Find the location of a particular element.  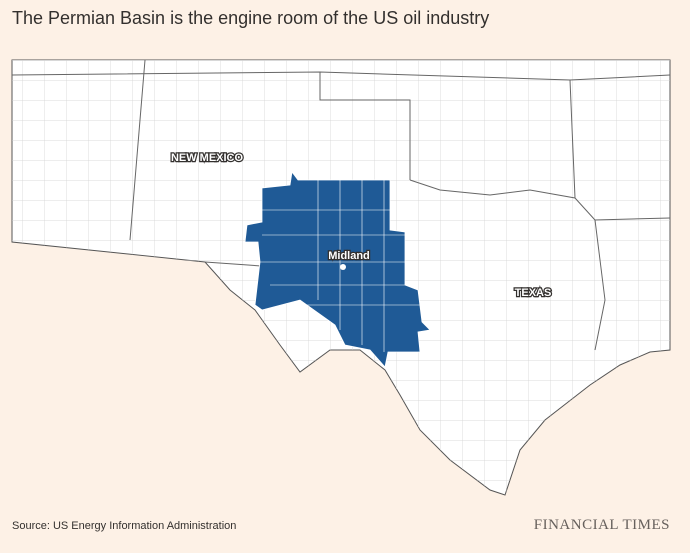

state-label: NEW MEXICO is located at coordinates (207, 158).